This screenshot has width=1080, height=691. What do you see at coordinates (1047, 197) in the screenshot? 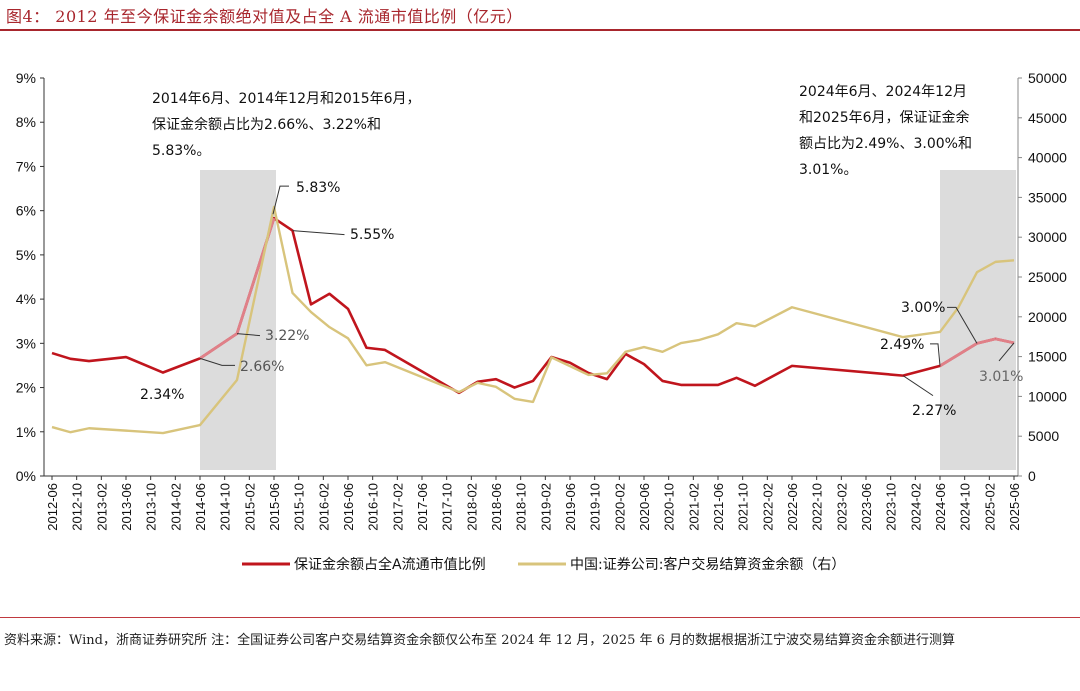
I see `right-tick-label: 35000` at bounding box center [1047, 197].